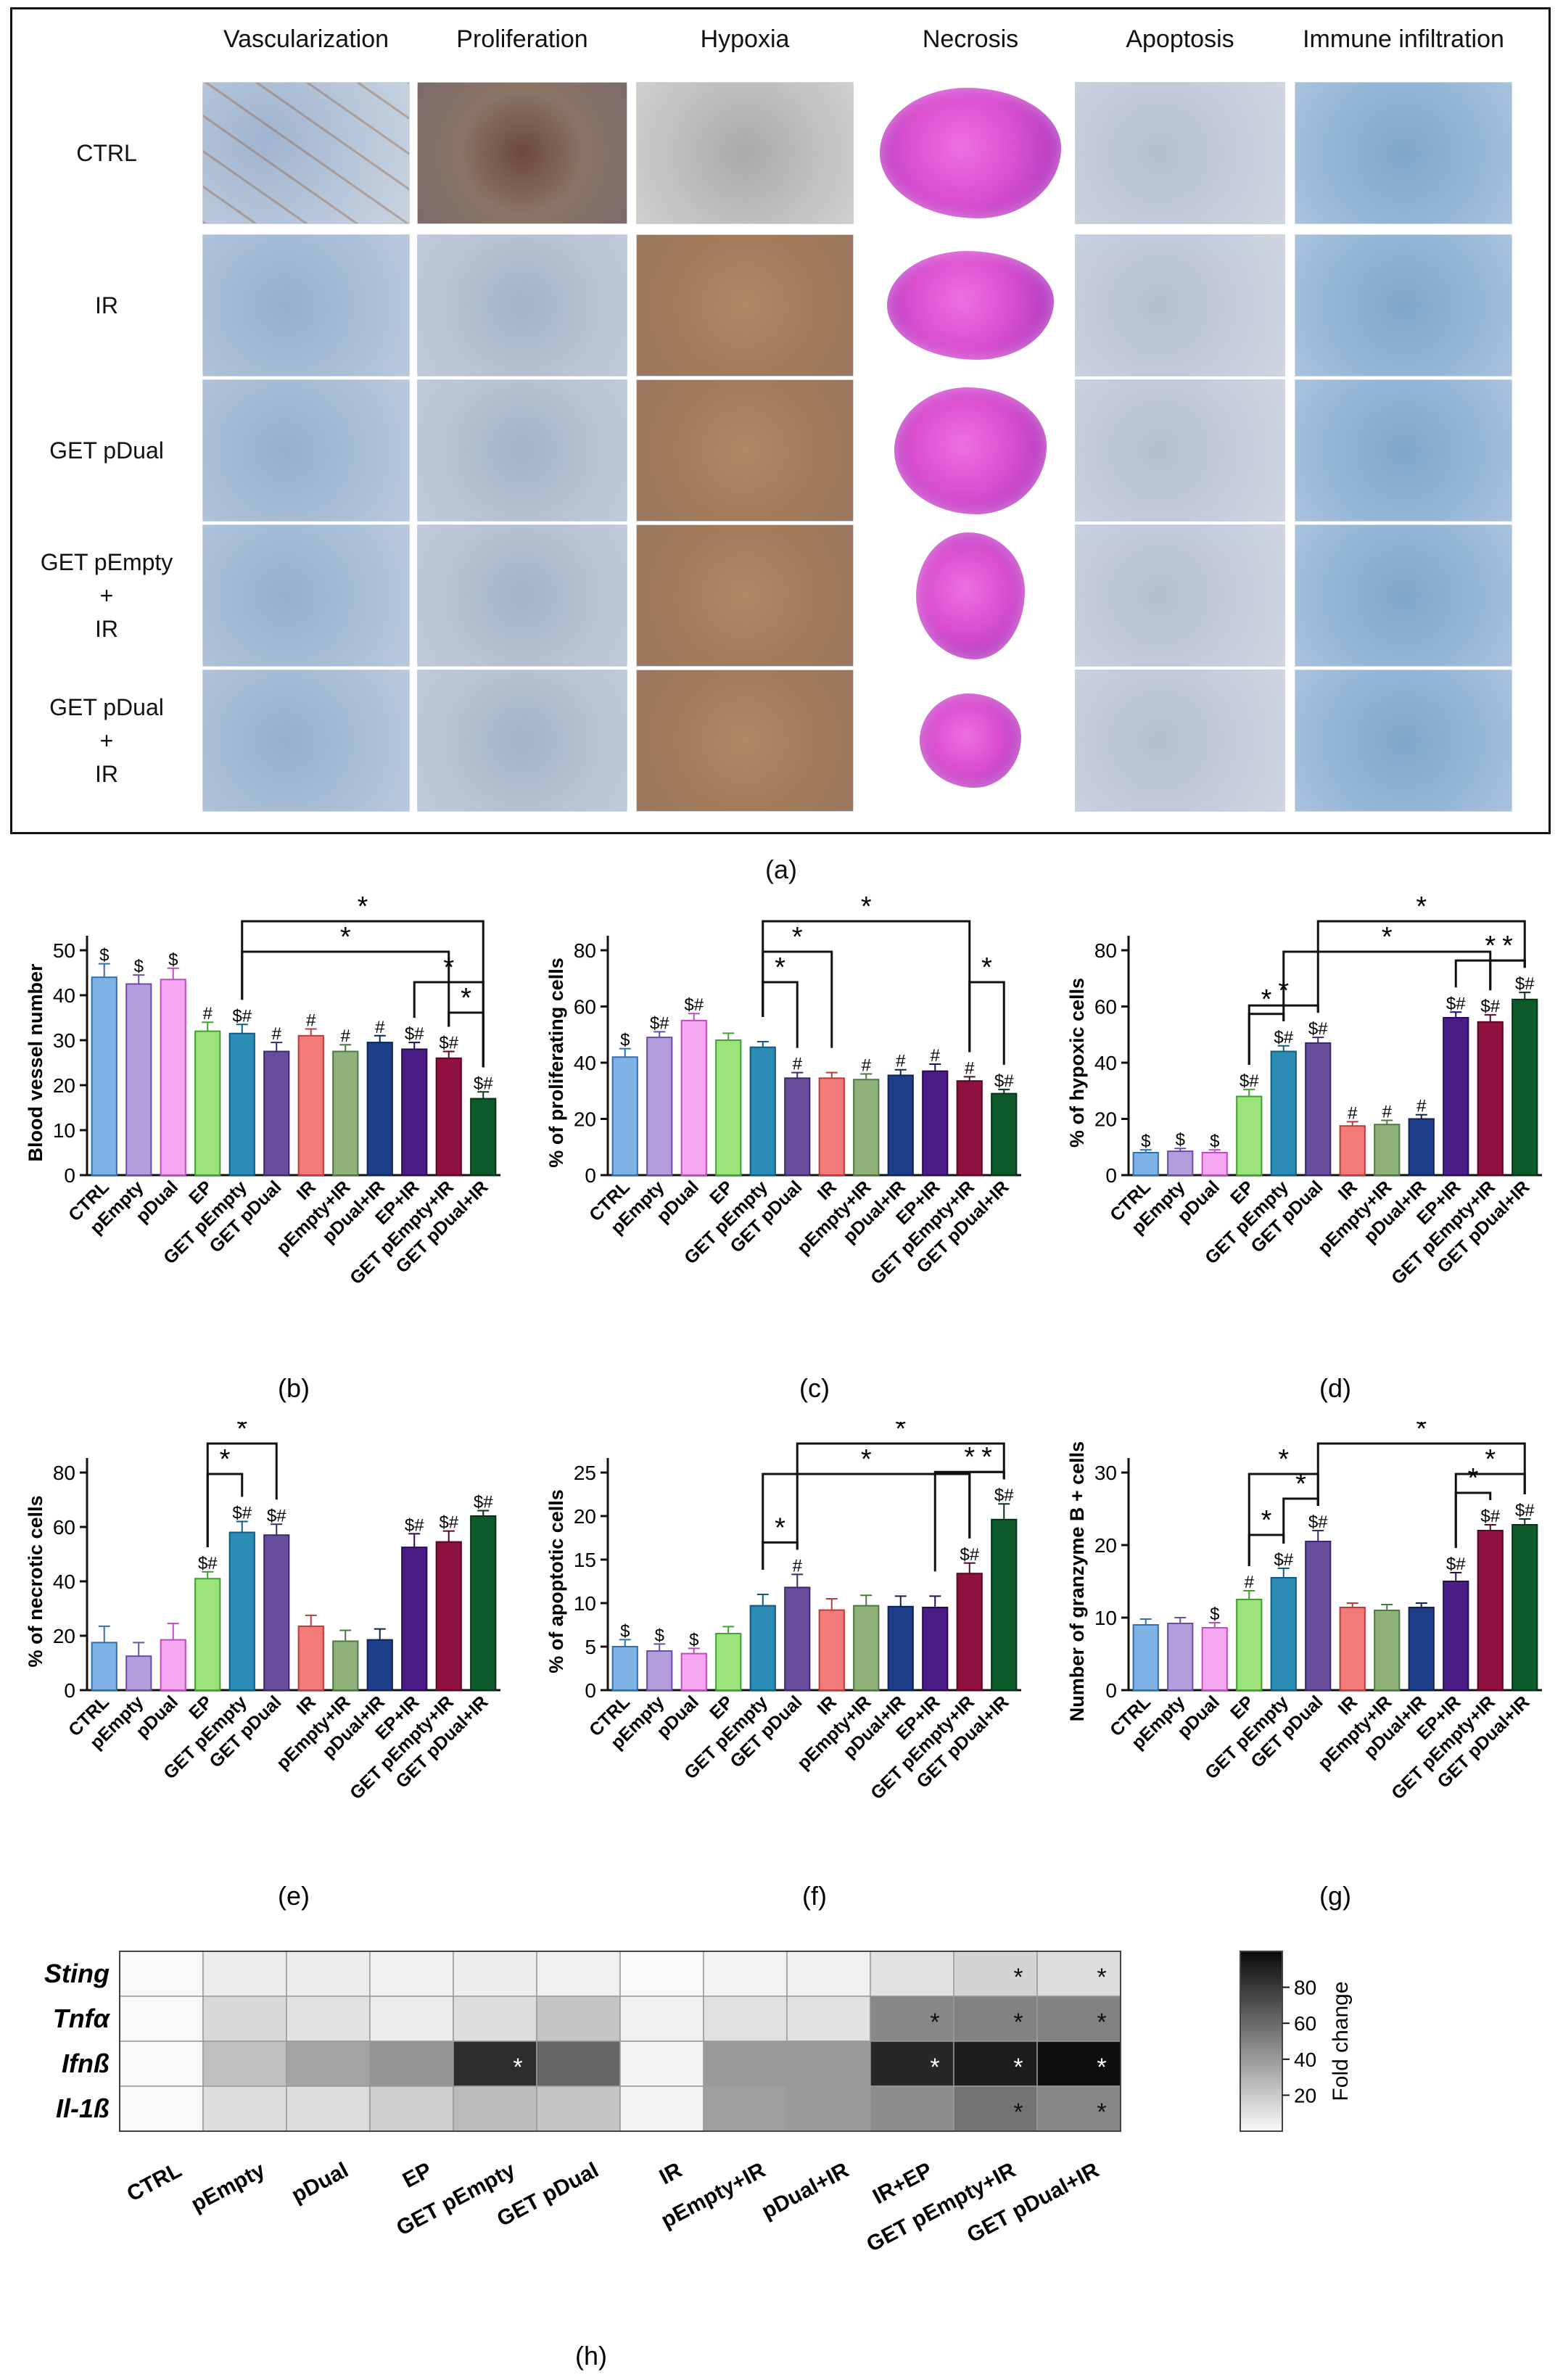 Image resolution: width=1563 pixels, height=2380 pixels. I want to click on panel-label: (c), so click(814, 1388).